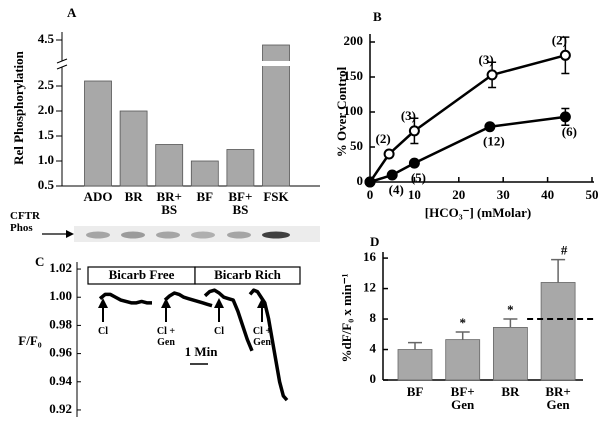 Image resolution: width=600 pixels, height=441 pixels. Describe the element at coordinates (29, 340) in the screenshot. I see `y-axis-label: F/F₀` at that location.